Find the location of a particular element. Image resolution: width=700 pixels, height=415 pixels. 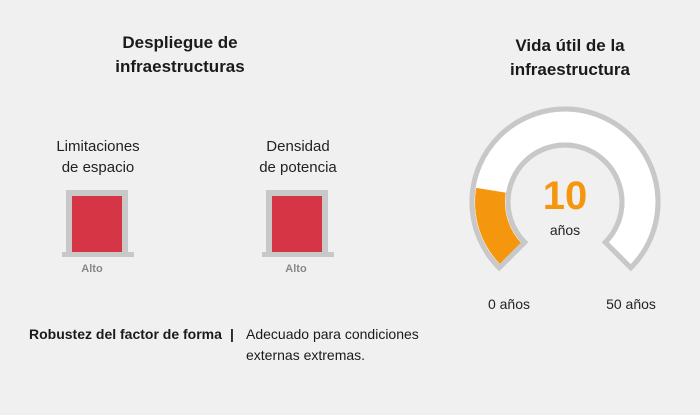

gauge-value: 10 is located at coordinates (565, 196).